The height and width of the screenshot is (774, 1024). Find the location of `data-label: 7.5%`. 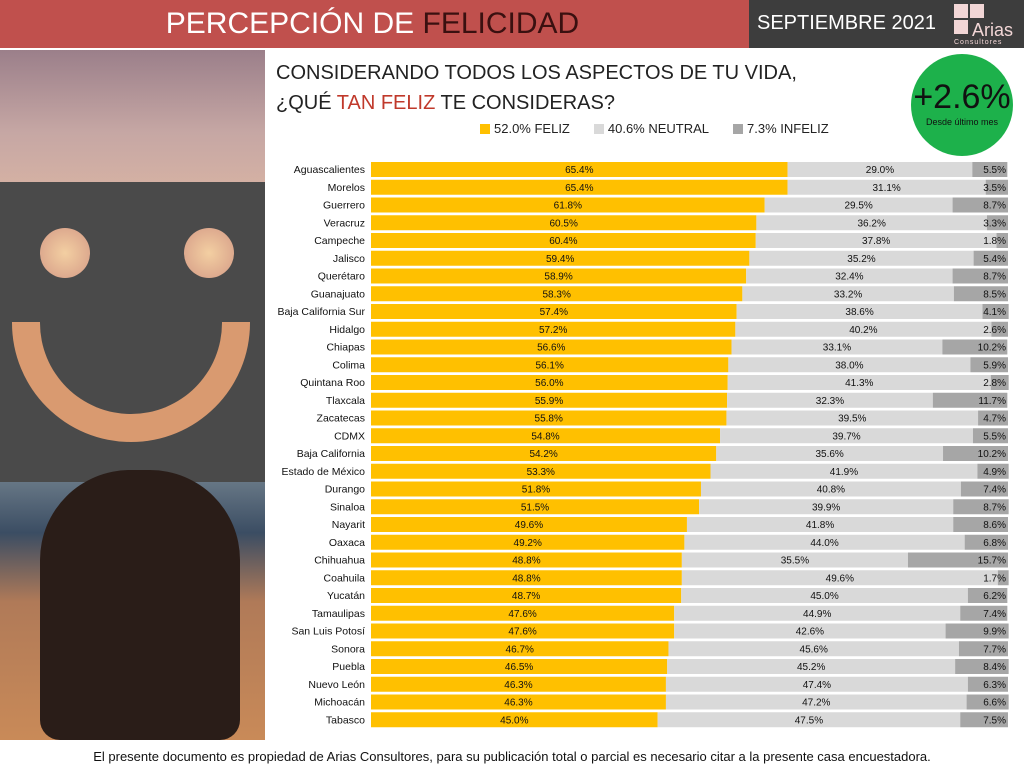

data-label: 7.5% is located at coordinates (994, 720).